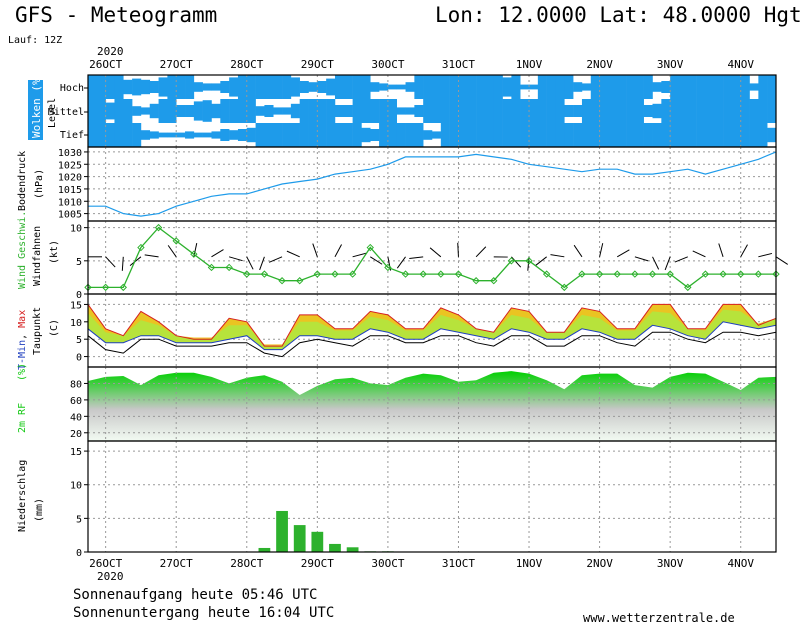 The height and width of the screenshot is (625, 800). I want to click on date-label-bottom: 30OCT, so click(387, 563).